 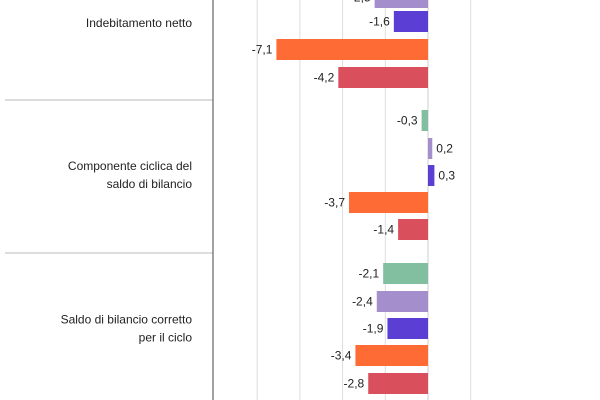 What do you see at coordinates (407, 121) in the screenshot?
I see `value-label: -0,3` at bounding box center [407, 121].